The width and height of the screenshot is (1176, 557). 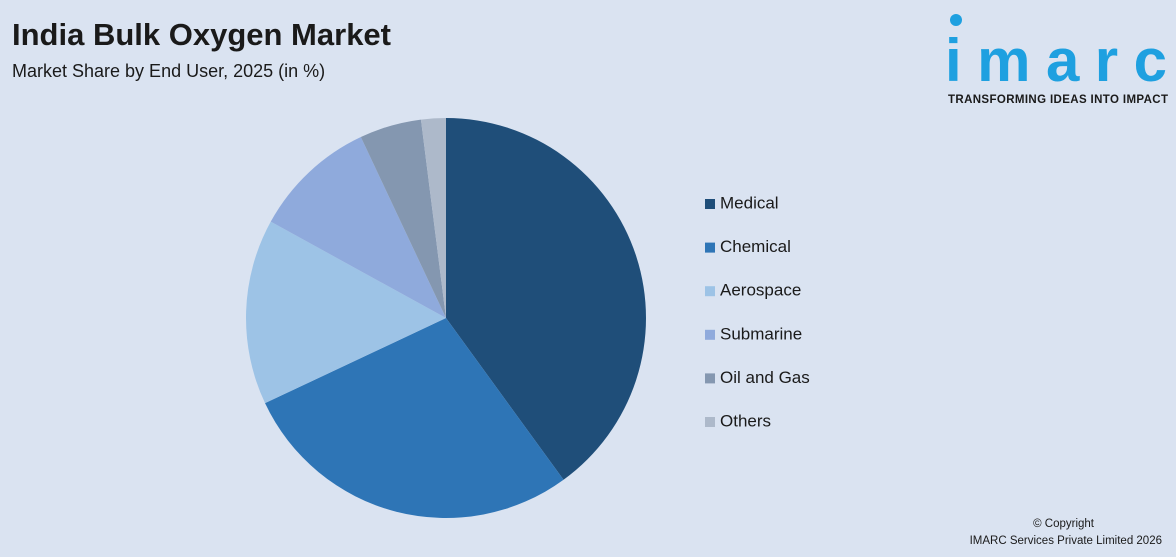 I want to click on logo-tagline: TRANSFORMING IDEAS INTO IMPACT, so click(x=1058, y=100).